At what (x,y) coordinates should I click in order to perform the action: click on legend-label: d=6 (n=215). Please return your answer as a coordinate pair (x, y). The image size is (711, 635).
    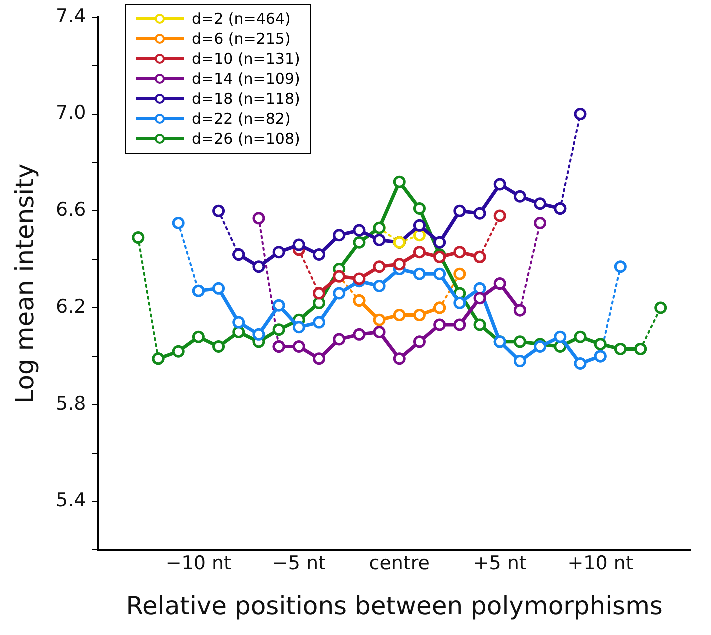
    Looking at the image, I should click on (241, 39).